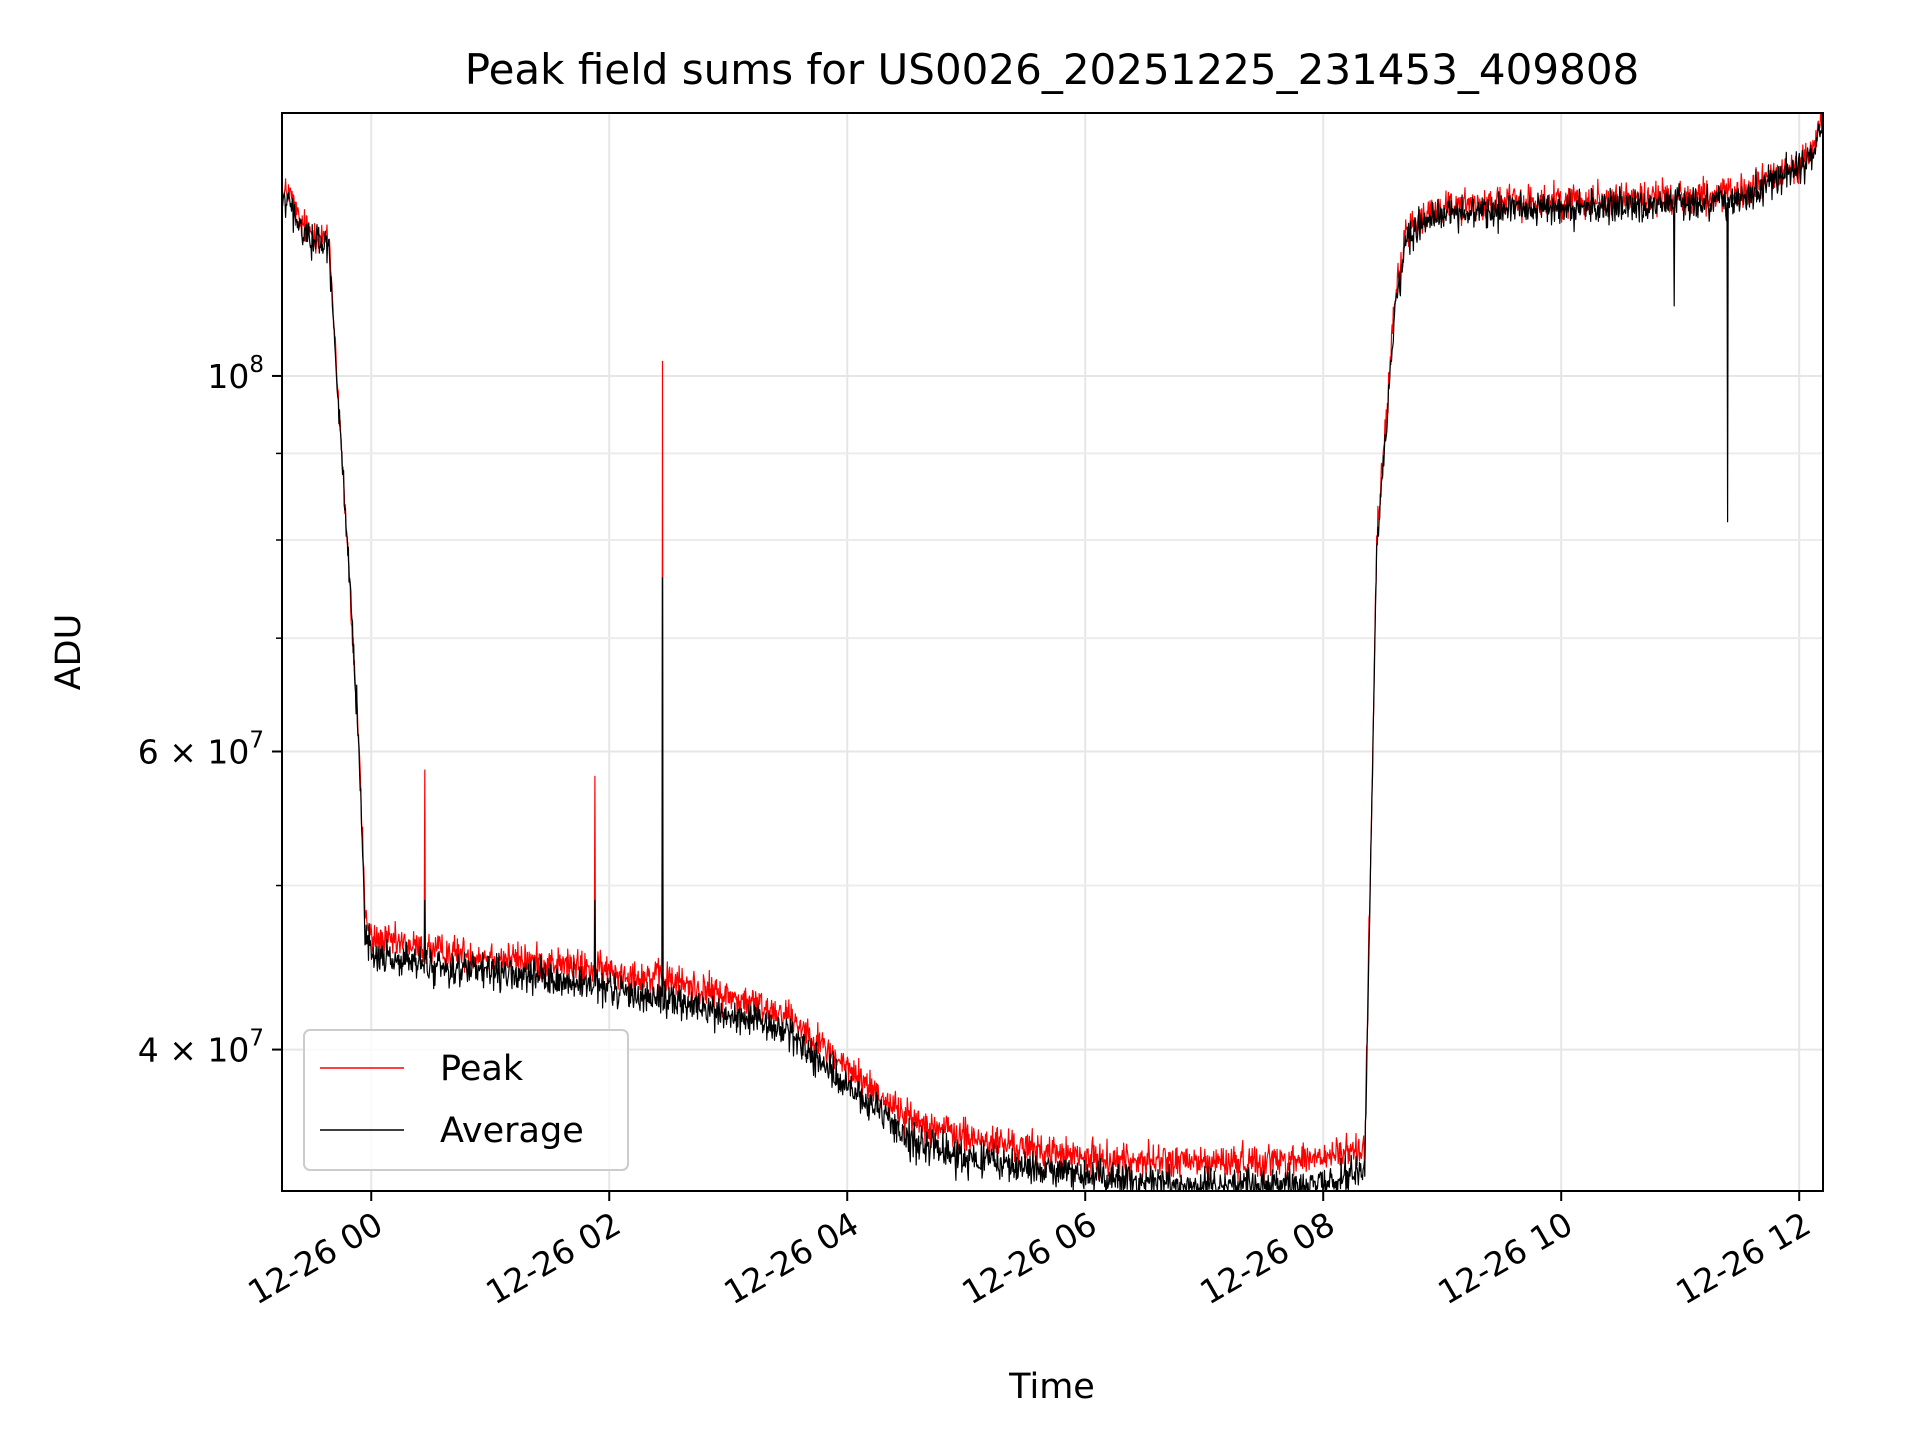  Describe the element at coordinates (210, 711) in the screenshot. I see `y-axis: 108 6 × 107 4 × 107` at that location.